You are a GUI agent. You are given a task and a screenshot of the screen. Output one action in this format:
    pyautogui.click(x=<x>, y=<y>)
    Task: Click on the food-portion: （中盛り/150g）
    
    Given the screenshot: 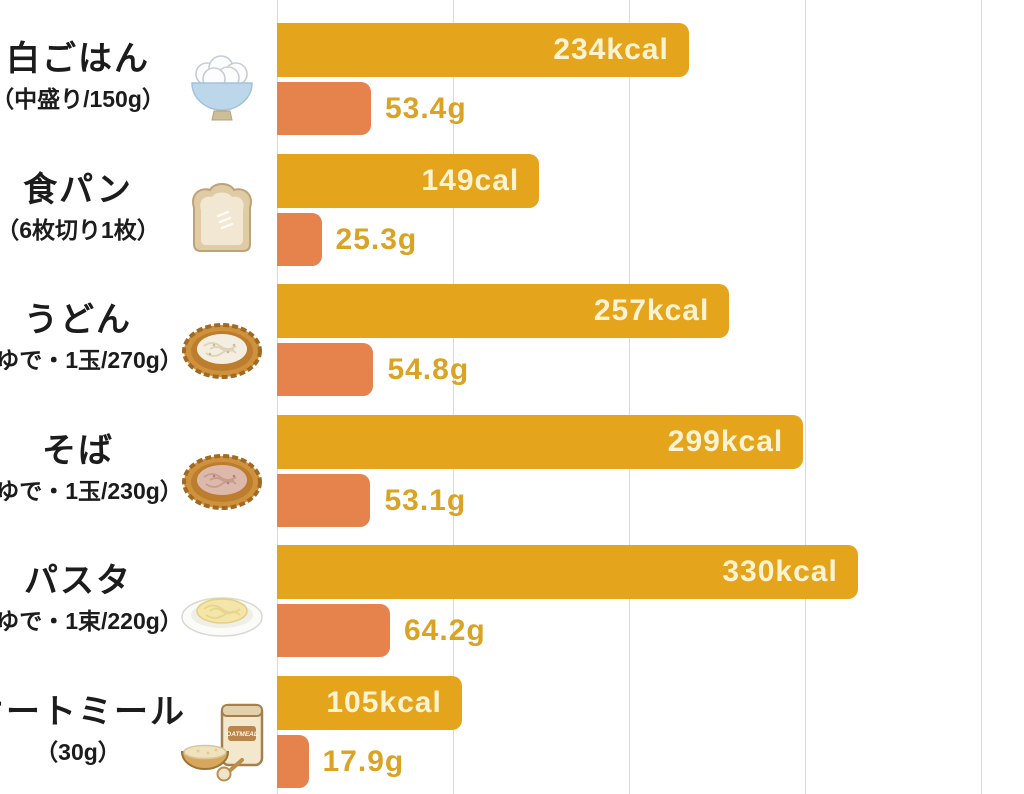 What is the action you would take?
    pyautogui.click(x=82, y=99)
    